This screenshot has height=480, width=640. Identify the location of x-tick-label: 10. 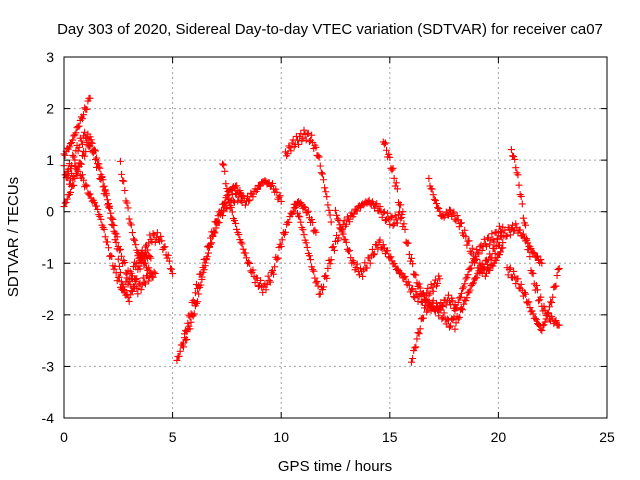
(281, 437).